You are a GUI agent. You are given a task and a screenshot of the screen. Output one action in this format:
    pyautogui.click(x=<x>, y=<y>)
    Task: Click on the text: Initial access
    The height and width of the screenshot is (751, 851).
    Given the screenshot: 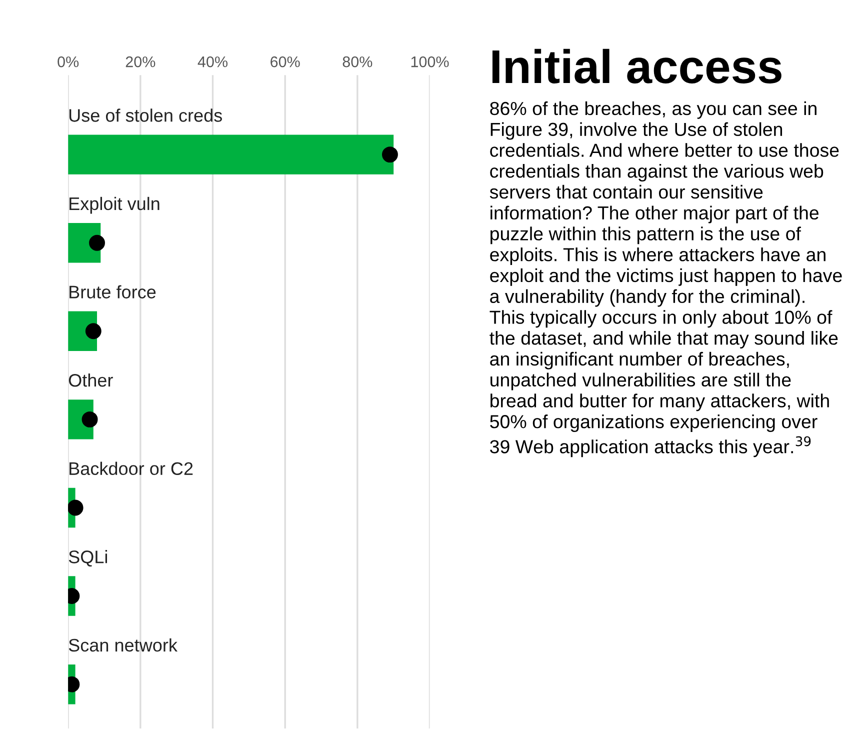 What is the action you would take?
    pyautogui.click(x=637, y=66)
    